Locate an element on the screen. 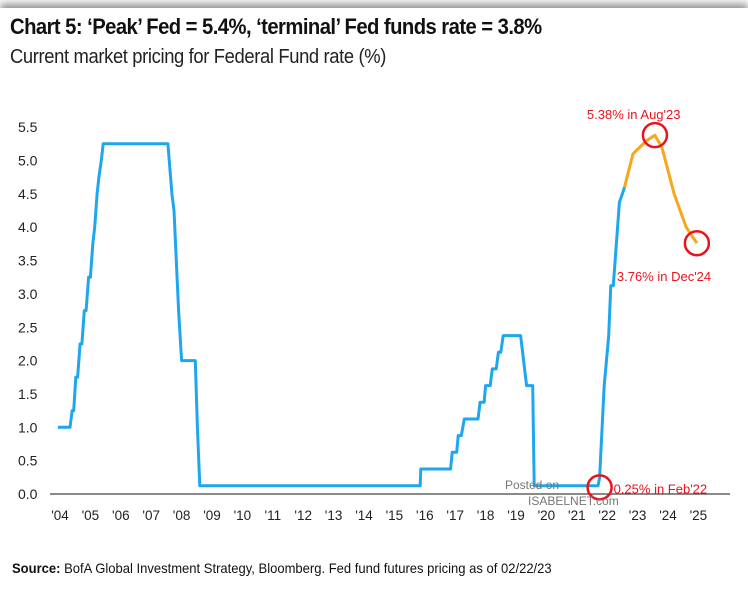  x-tick-label: '14 is located at coordinates (364, 515).